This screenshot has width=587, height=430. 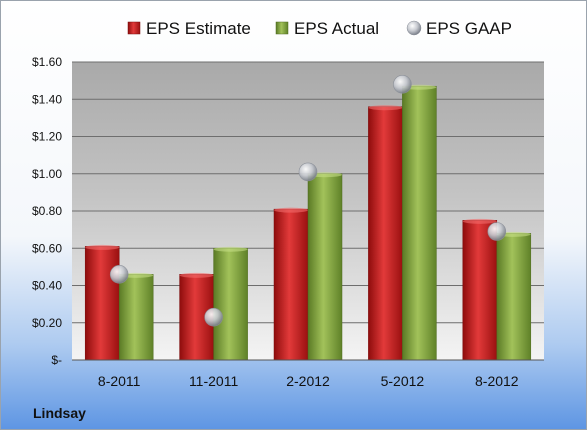 I want to click on marker-eps-gaap-11-2011, so click(x=213, y=317).